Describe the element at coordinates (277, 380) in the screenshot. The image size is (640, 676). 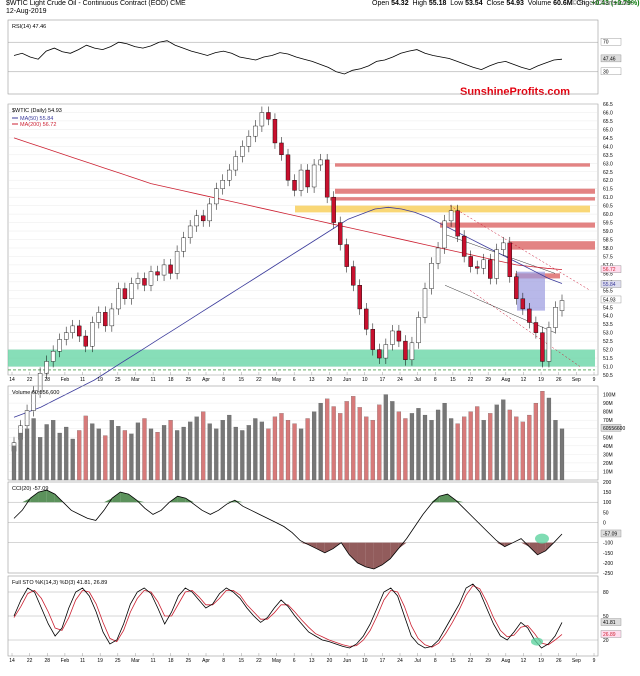
I see `price-x-axis-label: May` at that location.